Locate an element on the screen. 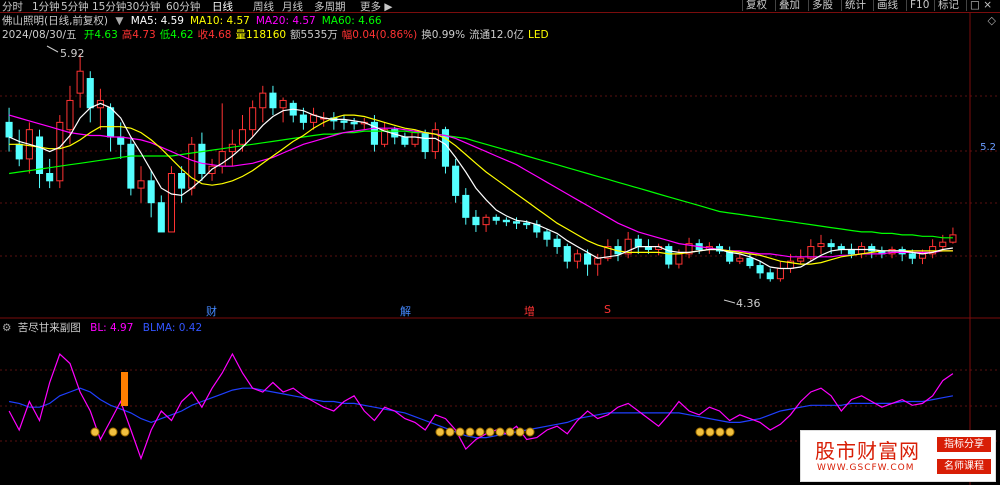 The width and height of the screenshot is (1000, 485). high-price-label: 5.92 is located at coordinates (72, 53).